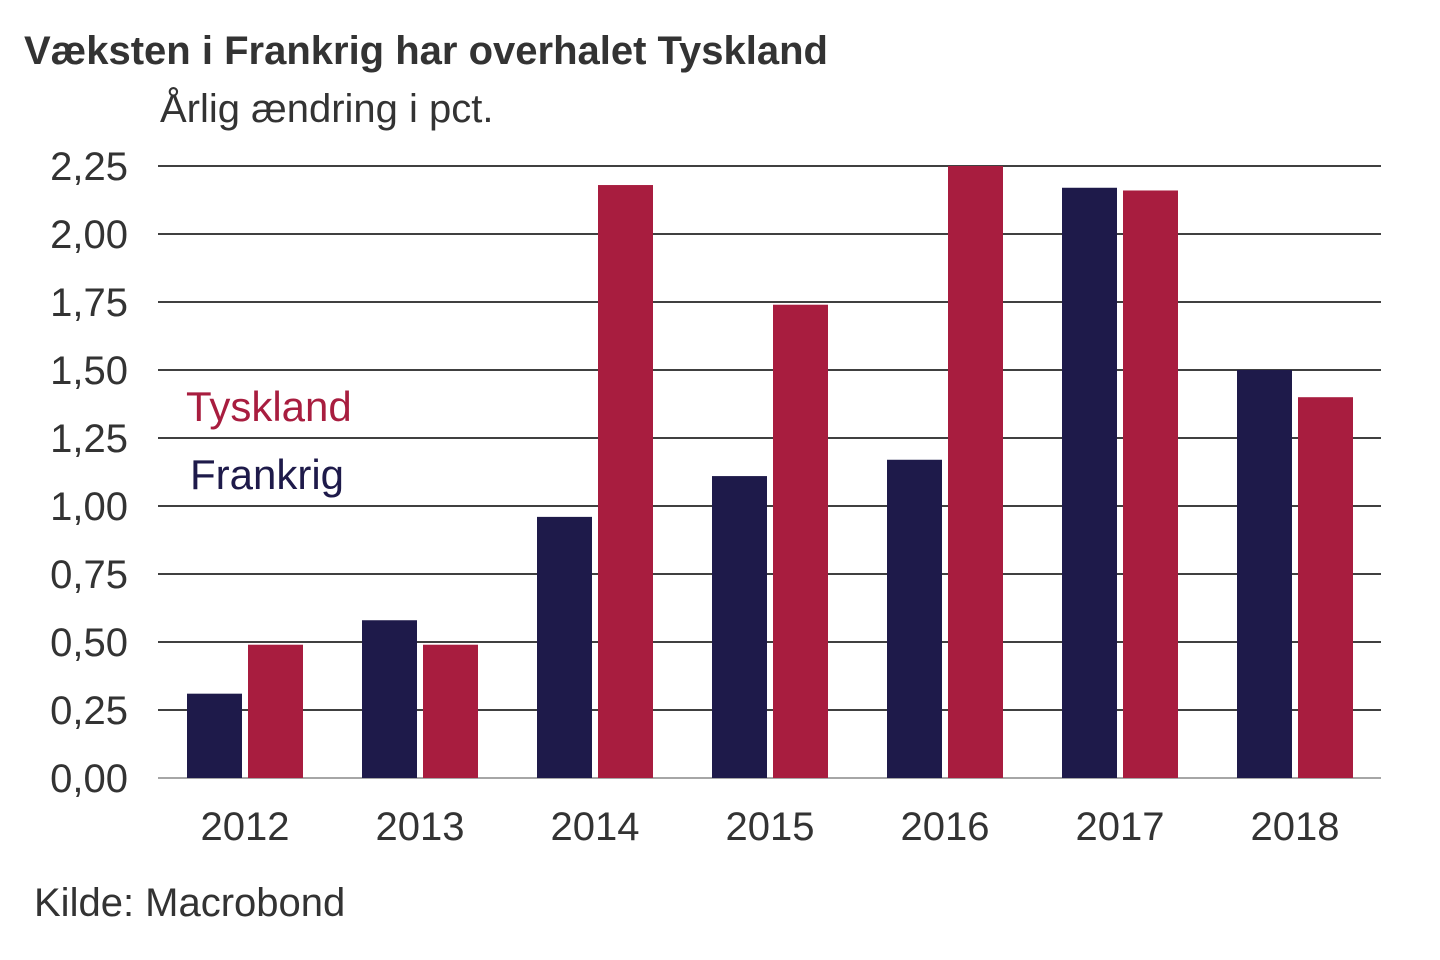 The height and width of the screenshot is (960, 1440). What do you see at coordinates (89, 371) in the screenshot?
I see `y-tick-label: 1,50` at bounding box center [89, 371].